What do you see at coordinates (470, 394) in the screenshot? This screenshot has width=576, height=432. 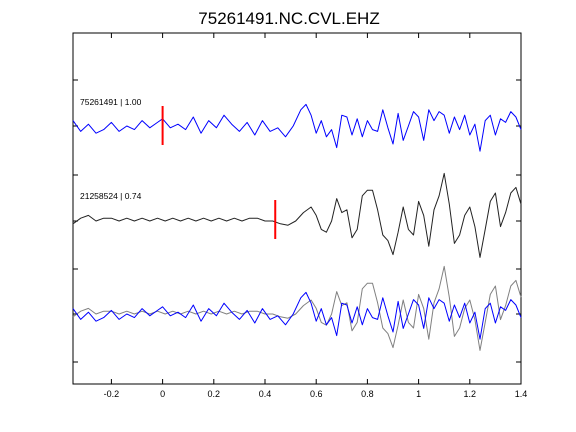 I see `x-tick-label: 1.2` at bounding box center [470, 394].